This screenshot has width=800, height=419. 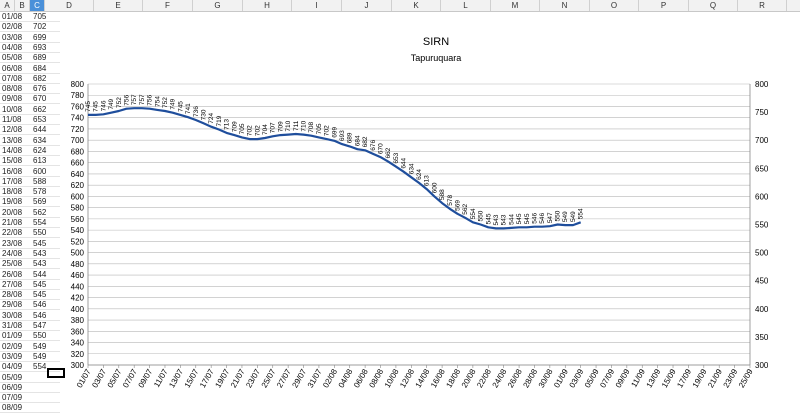 What do you see at coordinates (12, 408) in the screenshot?
I see `date-cell: 08/09` at bounding box center [12, 408].